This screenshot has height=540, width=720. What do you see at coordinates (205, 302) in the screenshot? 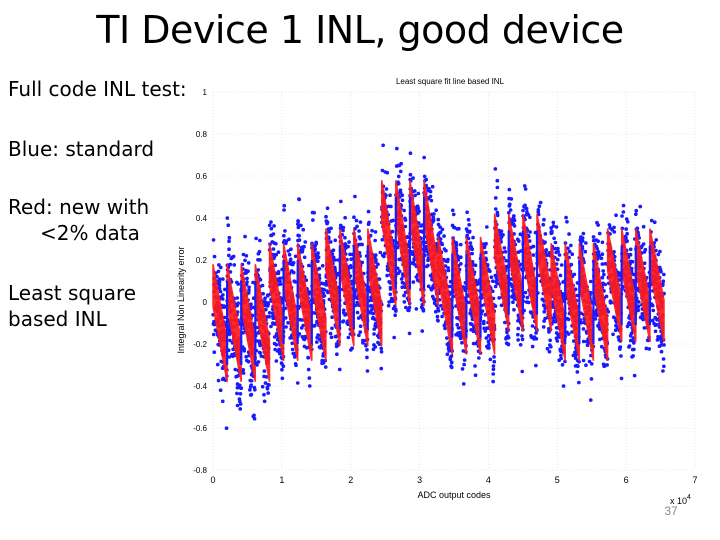
I see `y-tick-label: 0` at bounding box center [205, 302].